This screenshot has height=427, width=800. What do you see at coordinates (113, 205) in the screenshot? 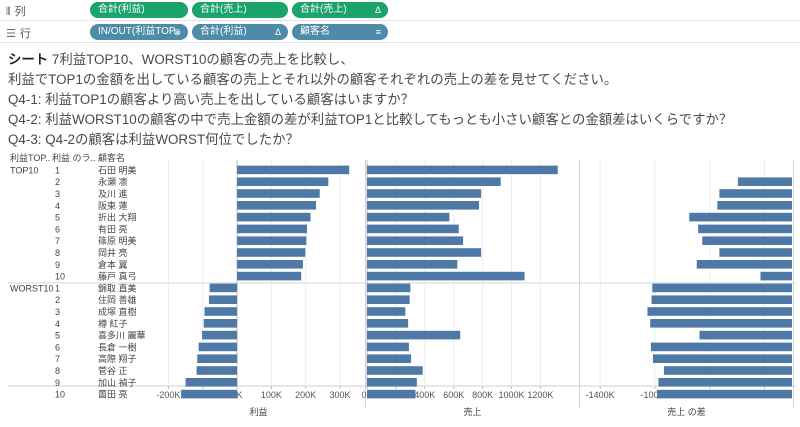
I see `customer-name: 阪東 蓮` at bounding box center [113, 205].